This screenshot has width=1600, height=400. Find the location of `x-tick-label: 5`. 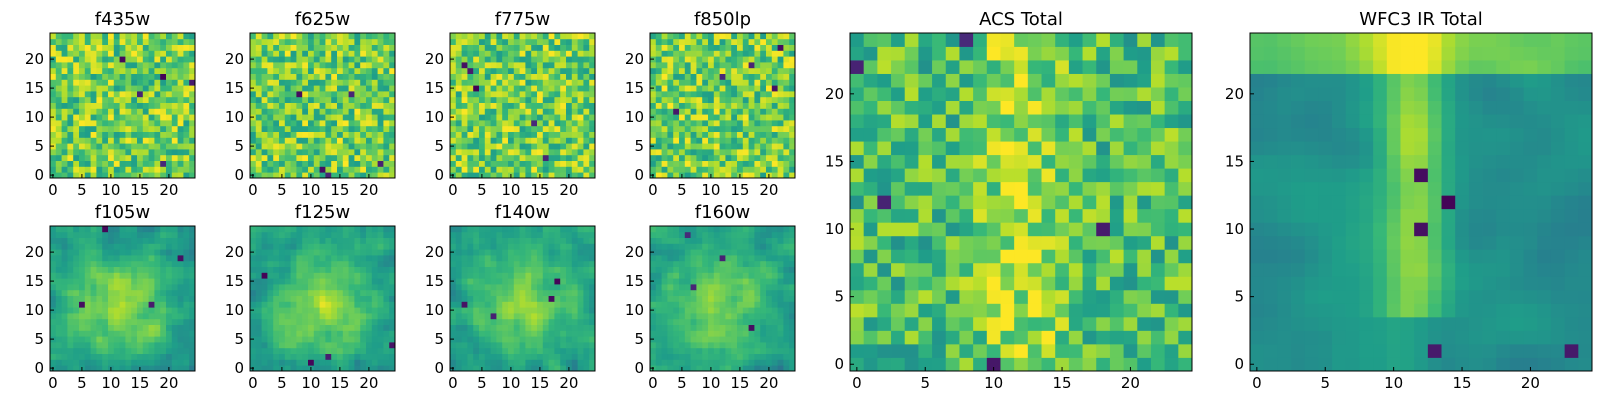

x-tick-label: 5 is located at coordinates (482, 383).